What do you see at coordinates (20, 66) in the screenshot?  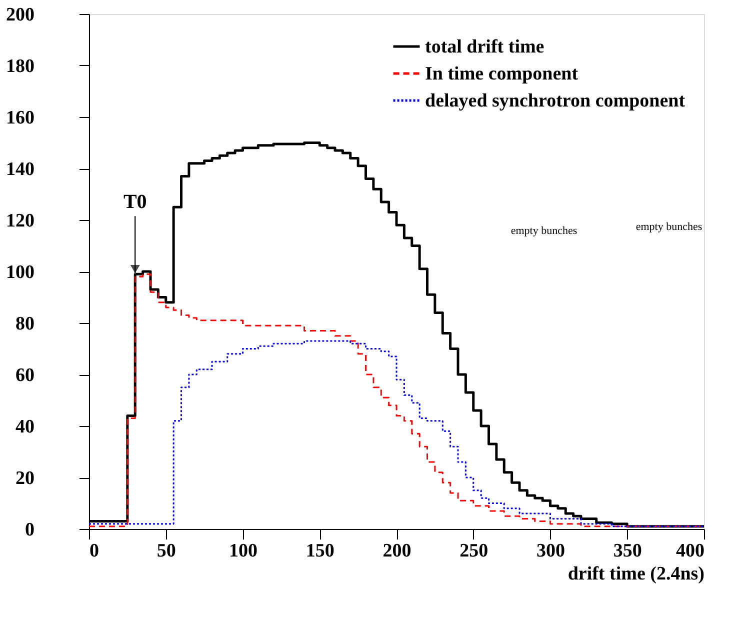 I see `y-tick-label: 180` at bounding box center [20, 66].